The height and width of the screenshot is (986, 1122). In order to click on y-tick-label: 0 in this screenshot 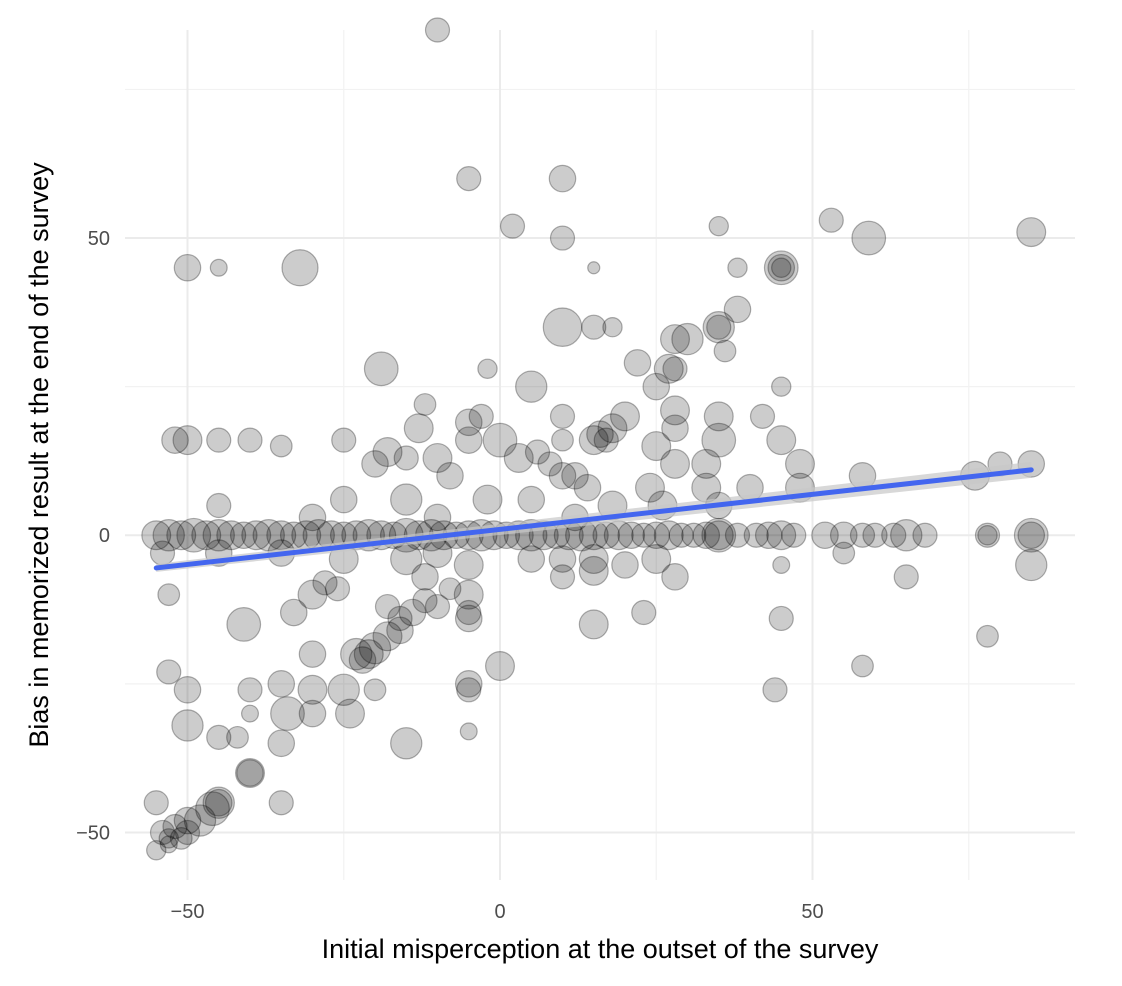, I will do `click(104, 536)`.